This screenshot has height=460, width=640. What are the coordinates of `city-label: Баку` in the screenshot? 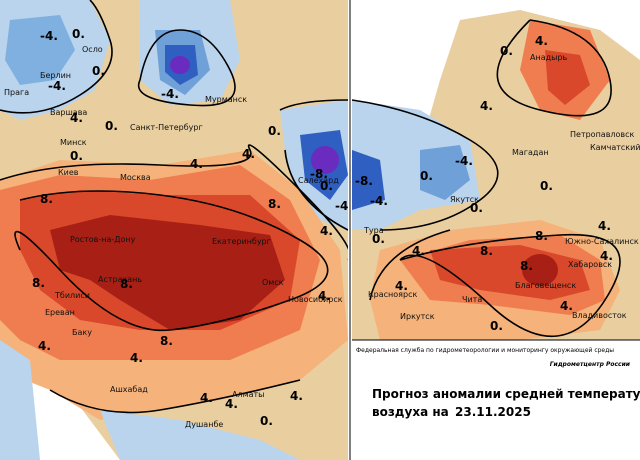 It's located at (82, 332).